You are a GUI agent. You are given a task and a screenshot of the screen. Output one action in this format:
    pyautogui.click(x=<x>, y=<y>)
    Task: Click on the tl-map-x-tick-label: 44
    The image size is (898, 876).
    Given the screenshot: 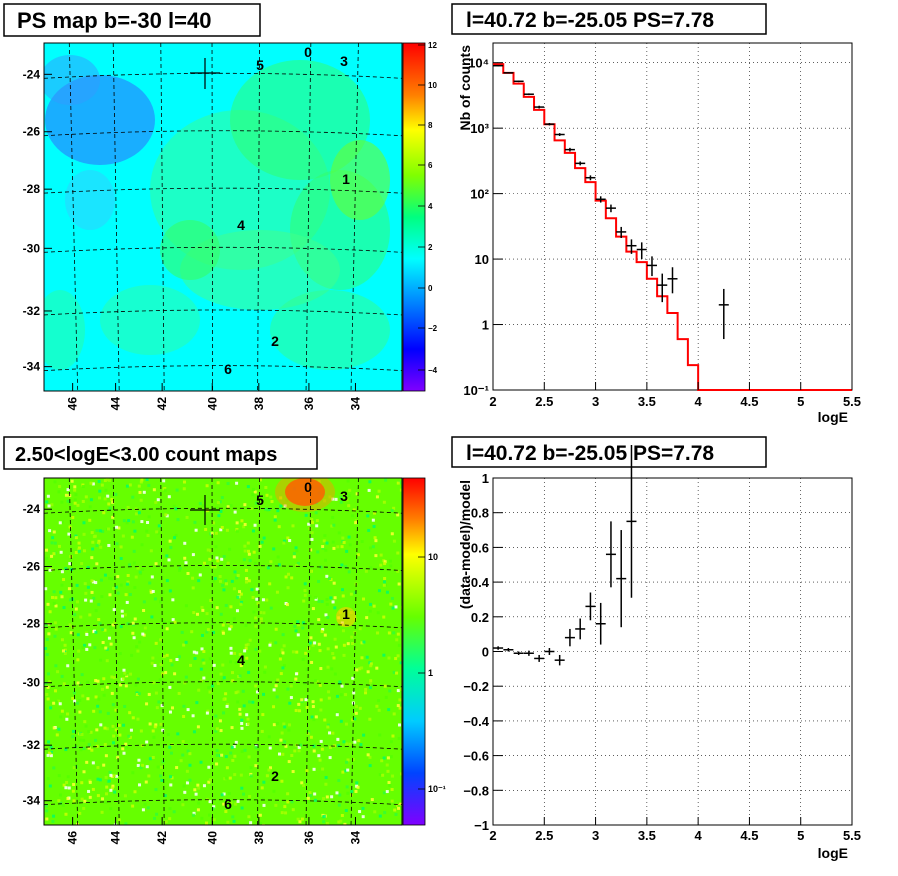 What is the action you would take?
    pyautogui.click(x=116, y=404)
    